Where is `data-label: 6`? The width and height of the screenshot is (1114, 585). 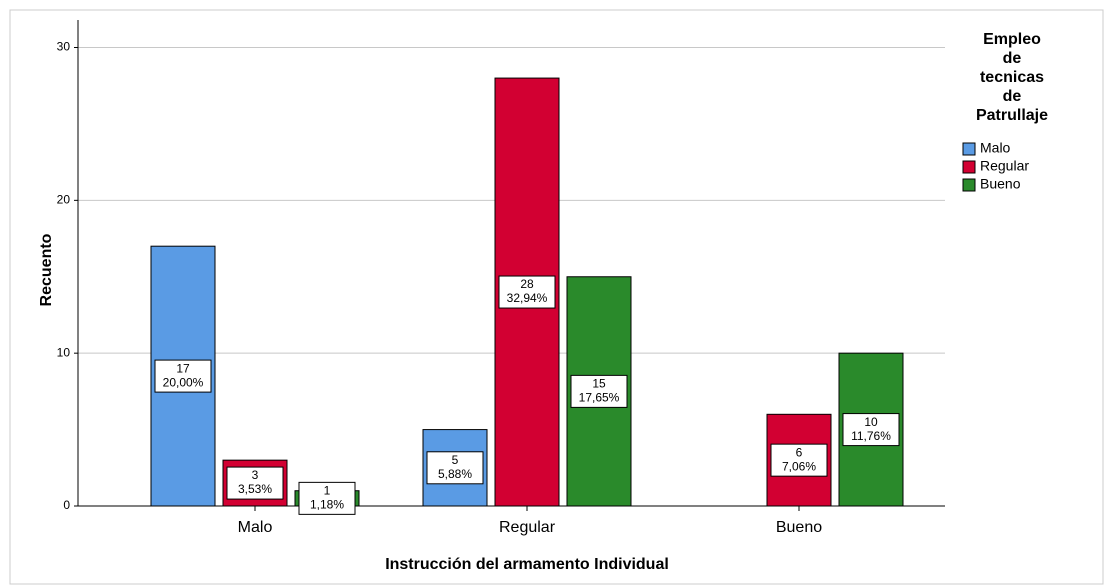 data-label: 6 is located at coordinates (799, 452).